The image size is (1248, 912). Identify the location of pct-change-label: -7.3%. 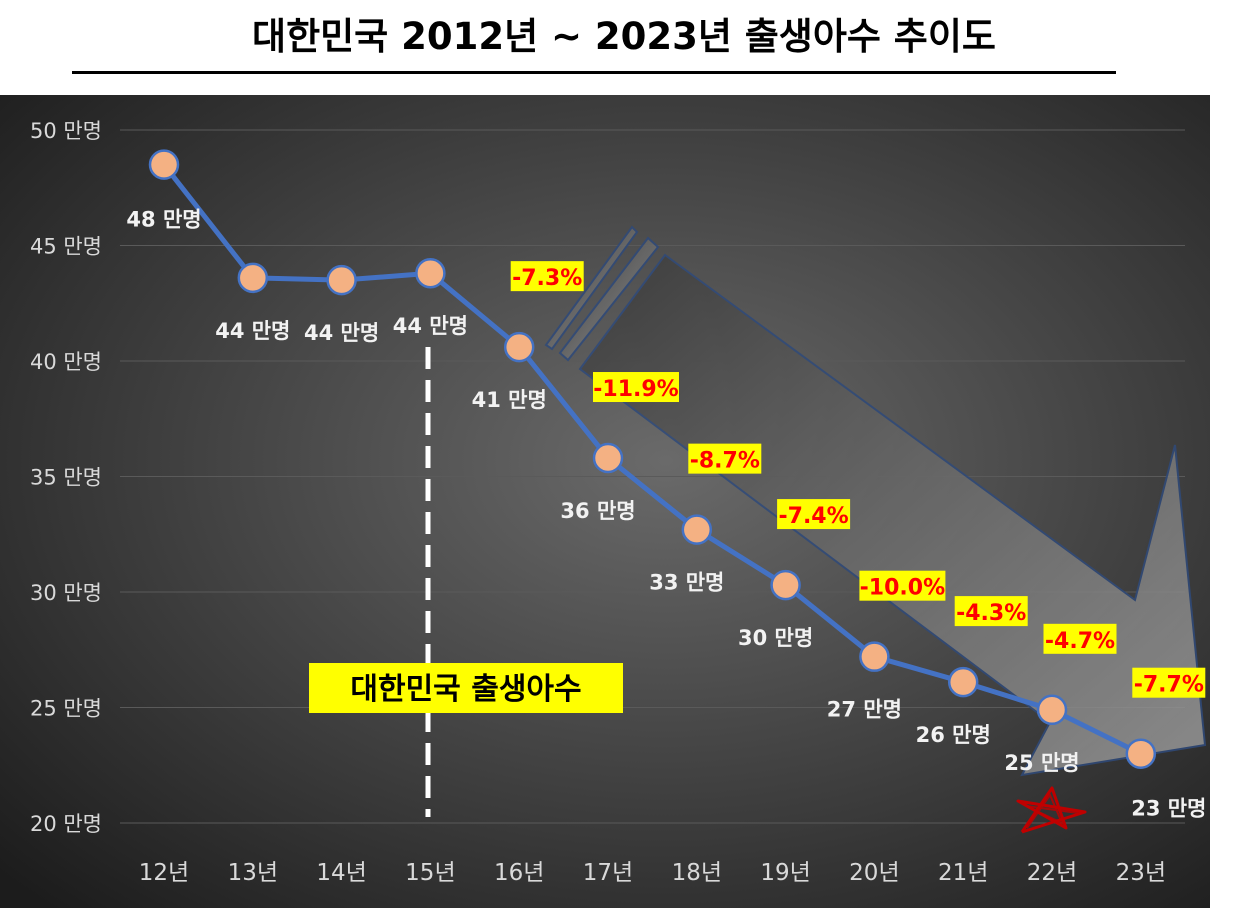
(547, 278).